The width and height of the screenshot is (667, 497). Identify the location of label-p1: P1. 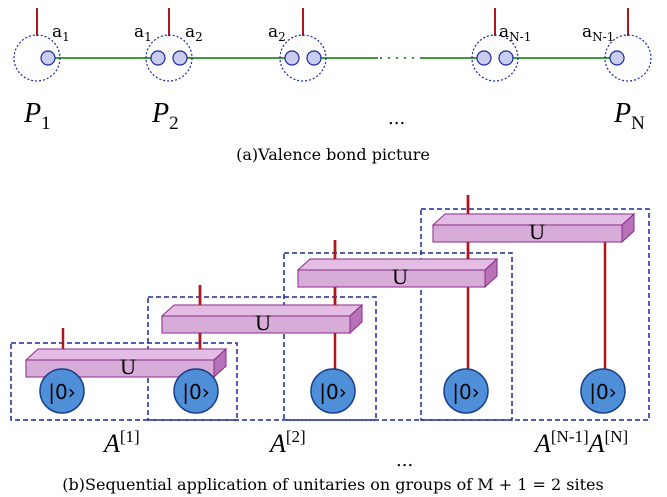
(37, 116).